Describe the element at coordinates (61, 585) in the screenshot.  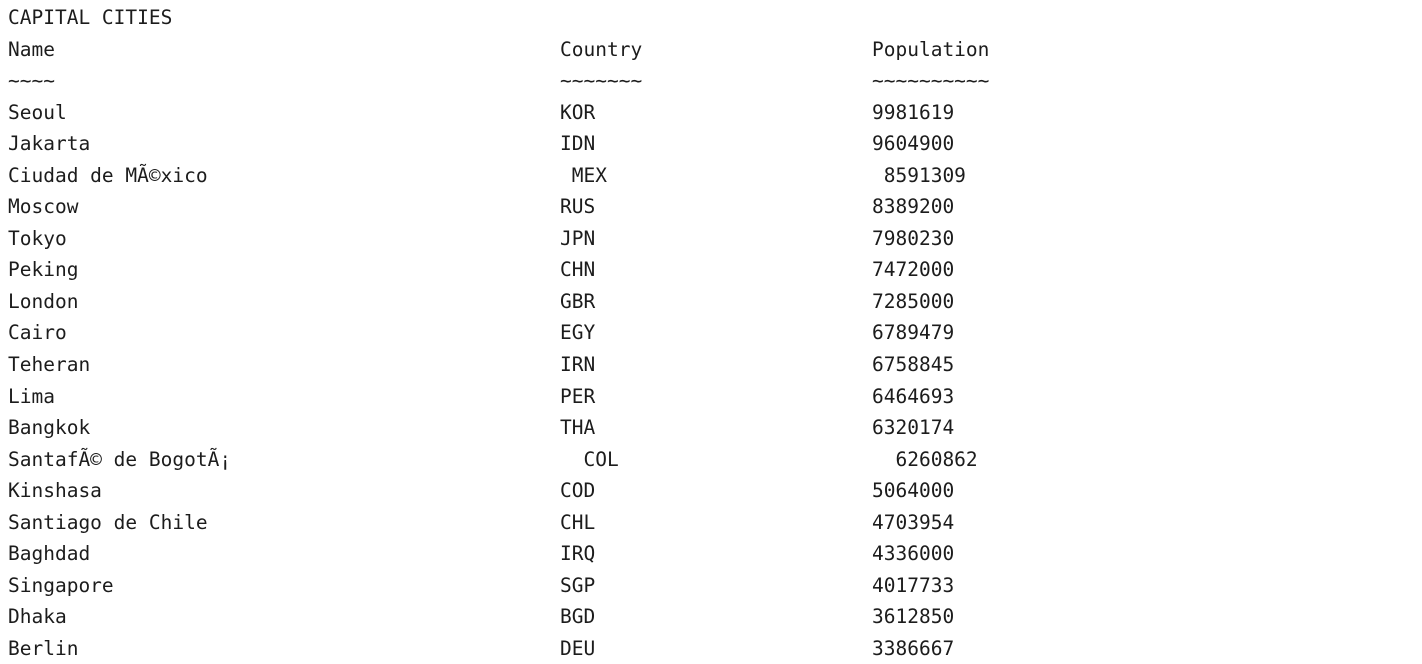
I see `city-name: Singapore` at that location.